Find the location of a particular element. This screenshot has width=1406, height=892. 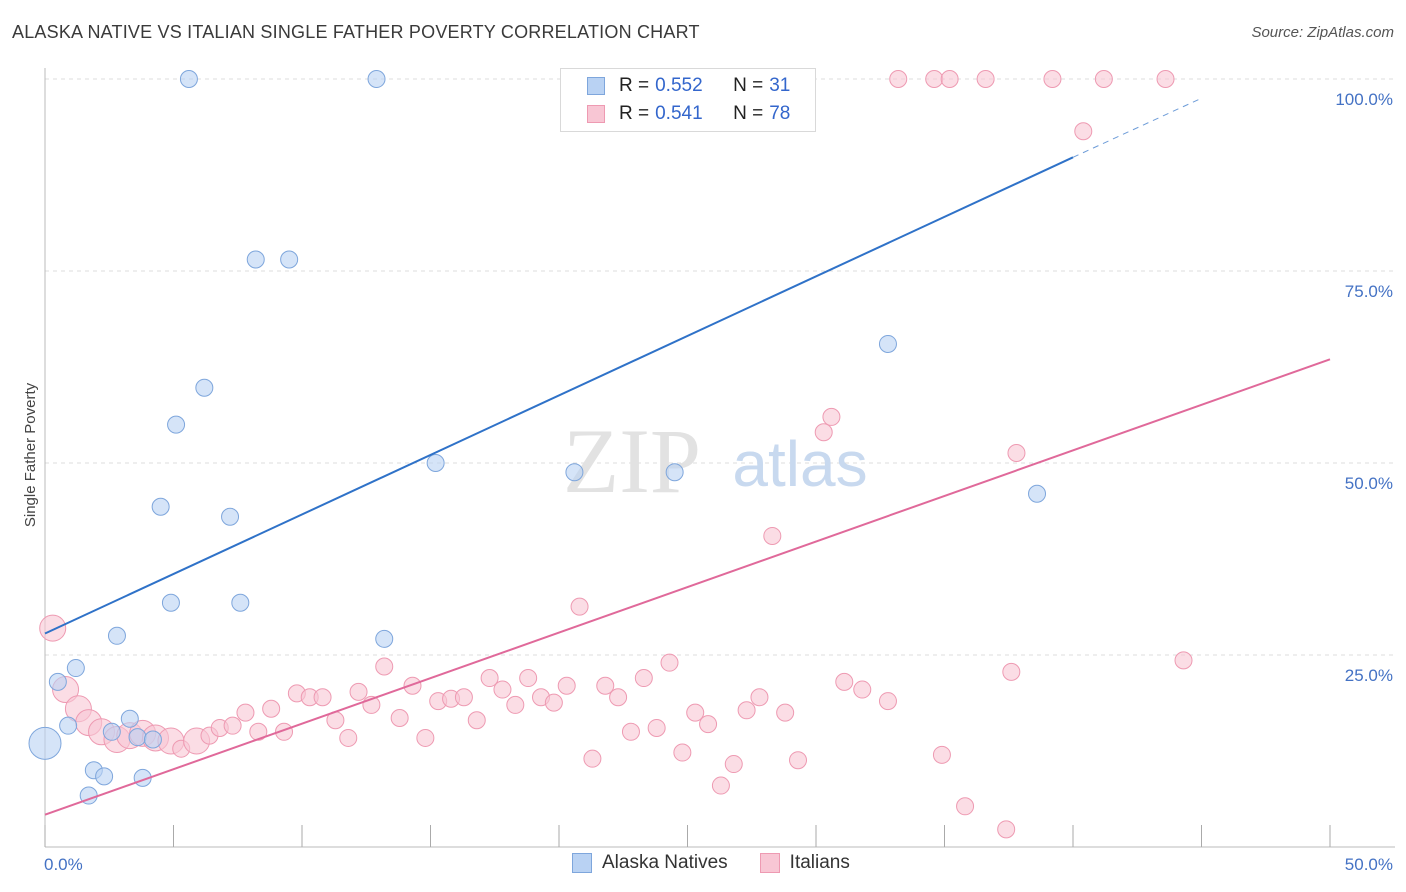

legend-n-value: 31 is located at coordinates (780, 85).